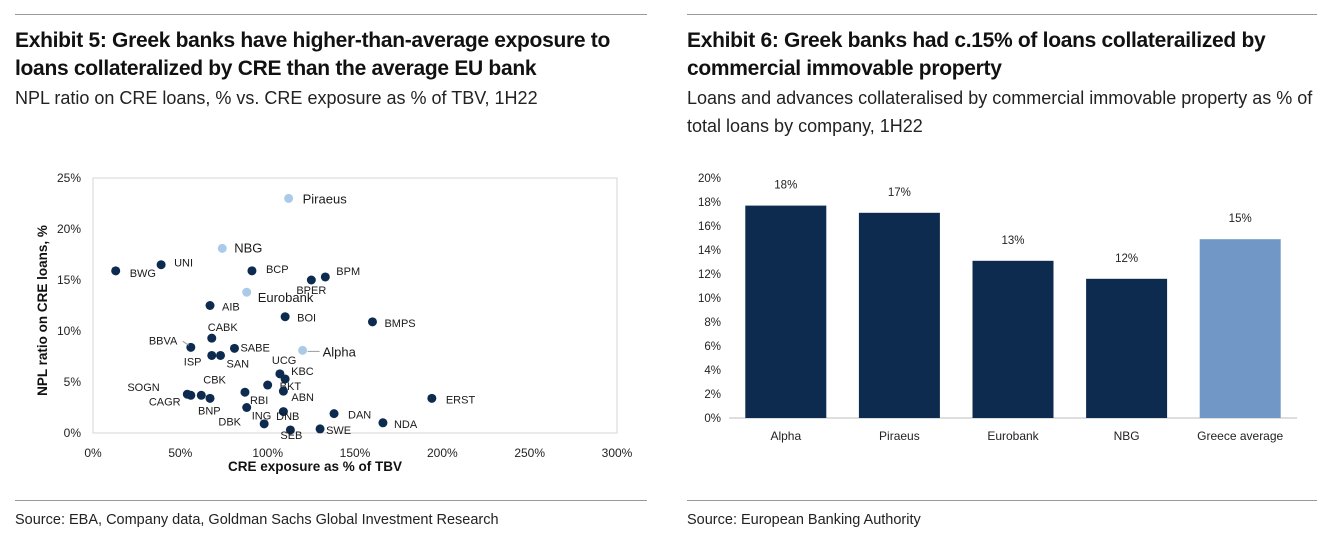 This screenshot has height=549, width=1335. Describe the element at coordinates (210, 398) in the screenshot. I see `point-bnp` at that location.